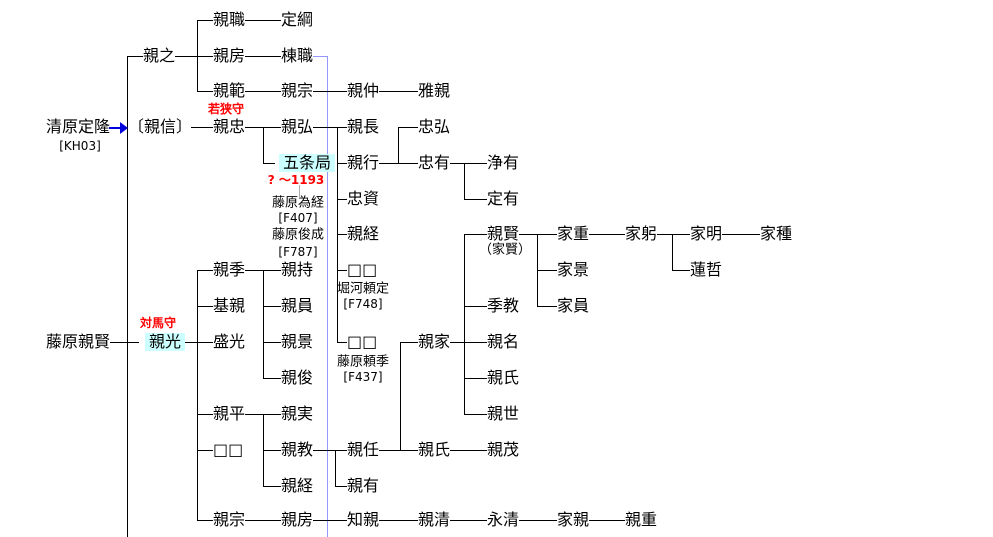 The width and height of the screenshot is (993, 537). I want to click on person-node: 家躬, so click(641, 233).